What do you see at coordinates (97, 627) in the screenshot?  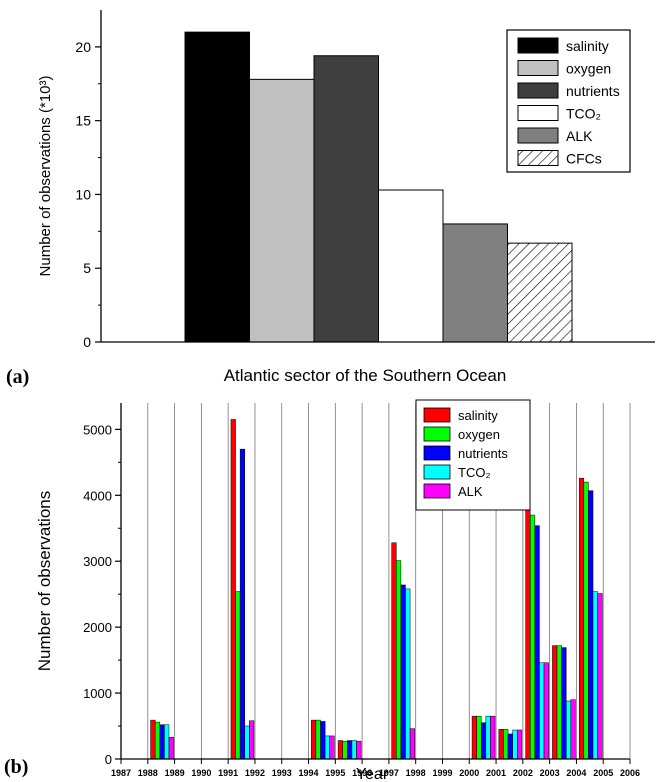 I see `y-tick-label: 2000` at bounding box center [97, 627].